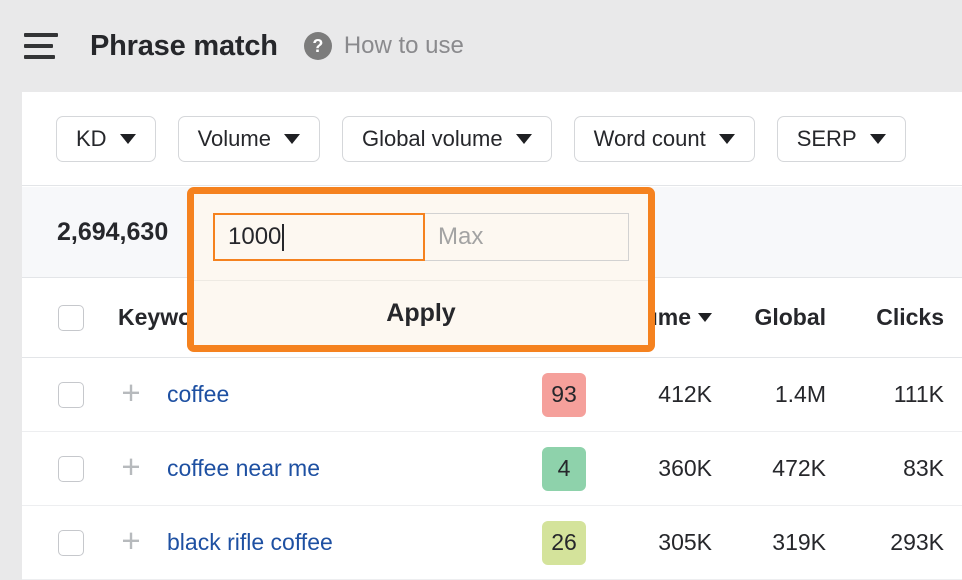 This screenshot has width=962, height=580. I want to click on results-count: 2,694,630, so click(113, 231).